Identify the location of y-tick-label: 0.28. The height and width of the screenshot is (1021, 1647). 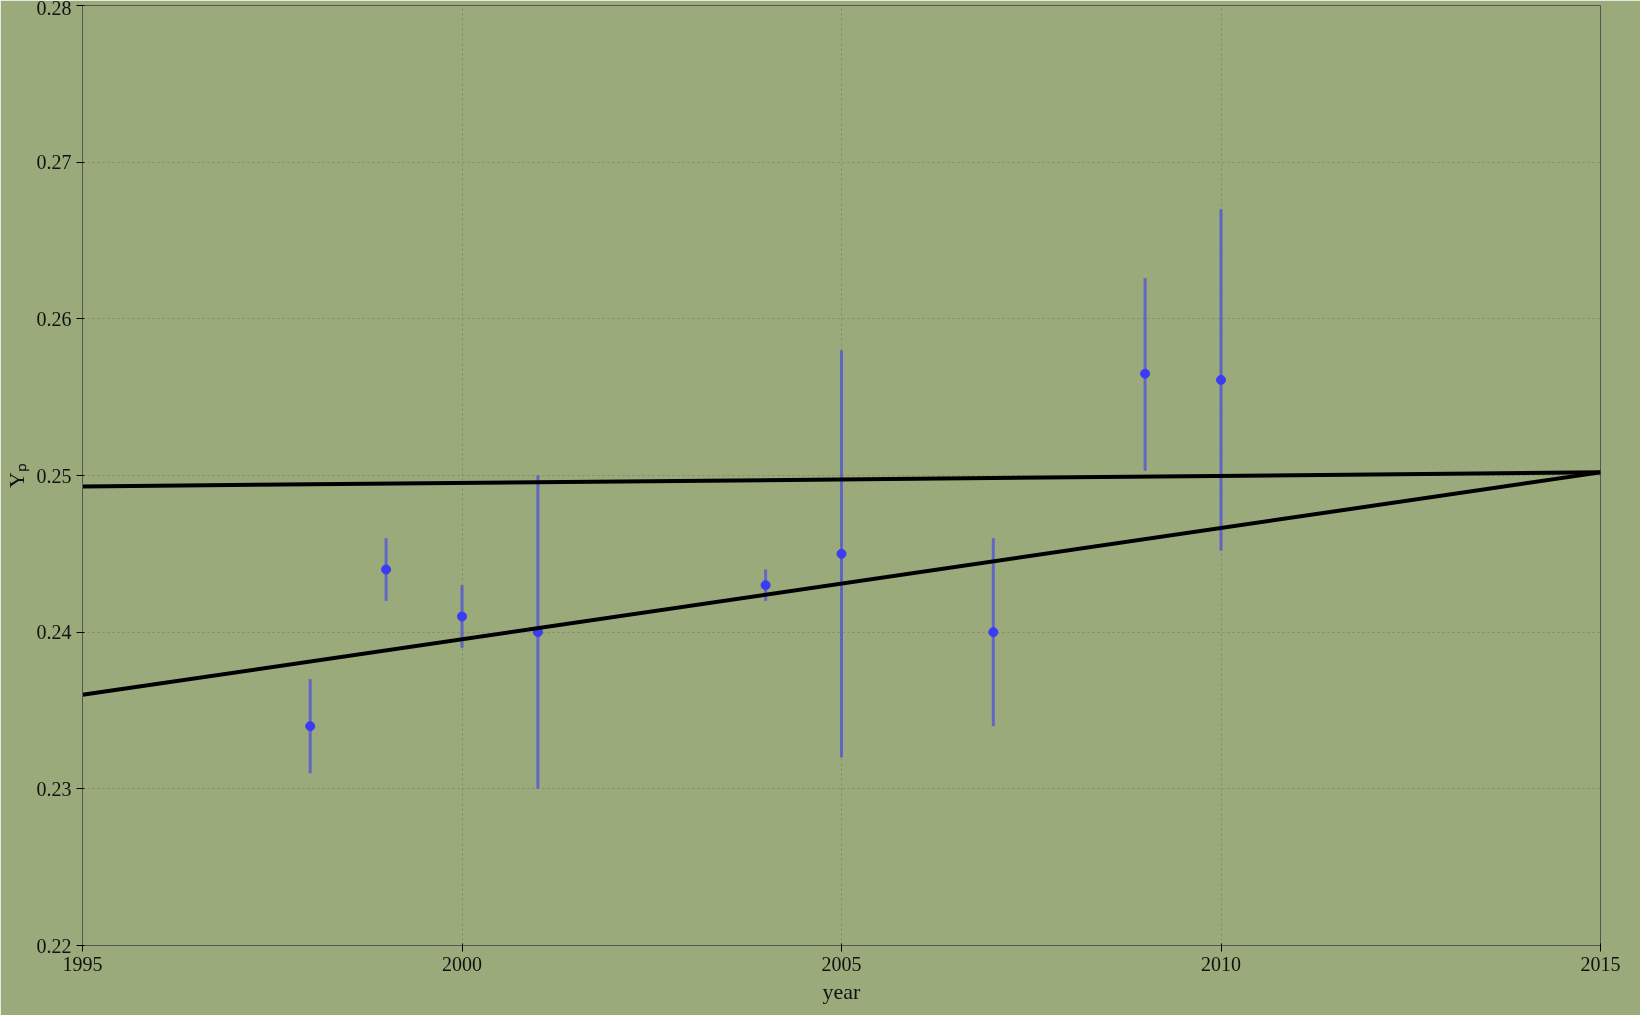
(54, 9).